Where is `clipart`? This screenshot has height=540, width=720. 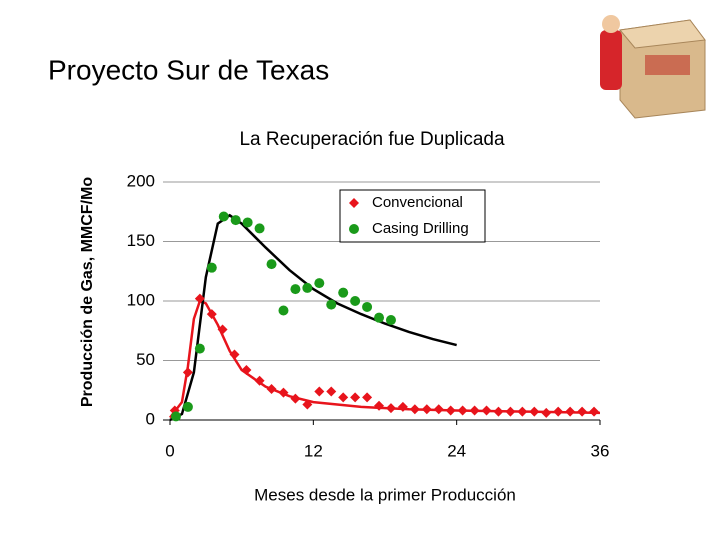
clipart is located at coordinates (653, 67).